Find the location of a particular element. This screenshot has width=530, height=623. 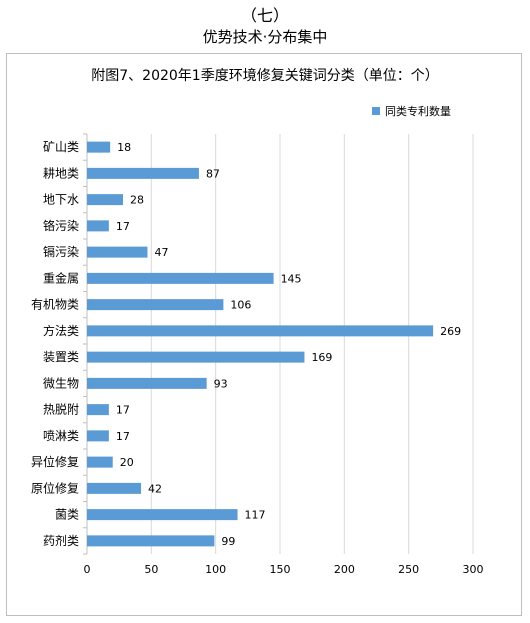

chart-legend: 同类专利数量 is located at coordinates (411, 111).